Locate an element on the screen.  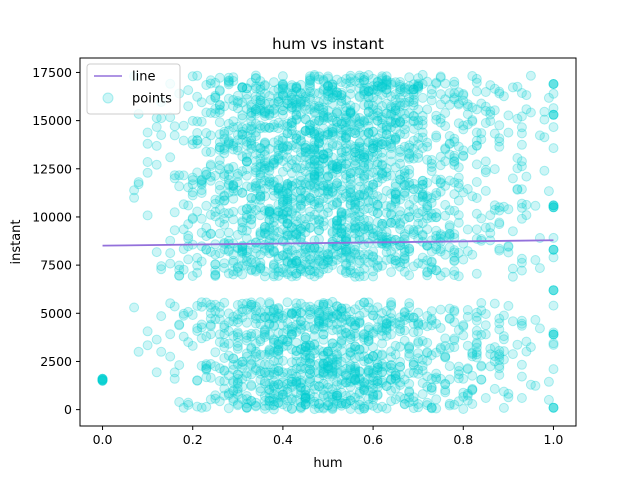
x-tick-label: 0.6 is located at coordinates (373, 439).